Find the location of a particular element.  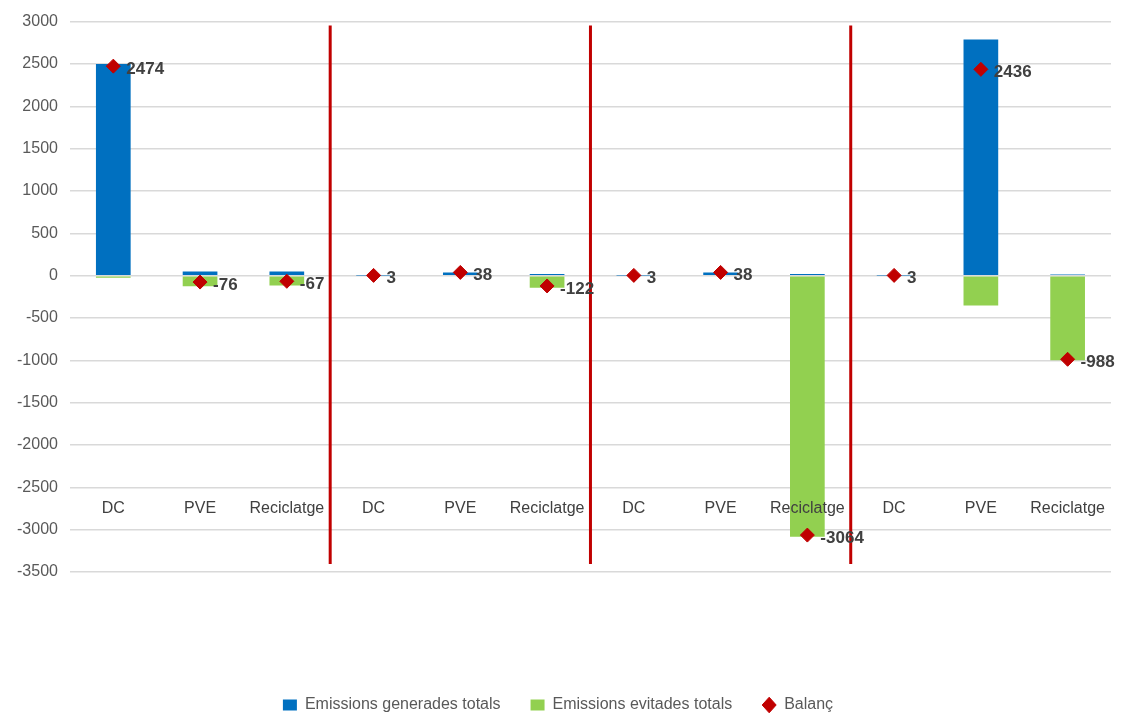

y-tick-label: -1000 is located at coordinates (38, 359).